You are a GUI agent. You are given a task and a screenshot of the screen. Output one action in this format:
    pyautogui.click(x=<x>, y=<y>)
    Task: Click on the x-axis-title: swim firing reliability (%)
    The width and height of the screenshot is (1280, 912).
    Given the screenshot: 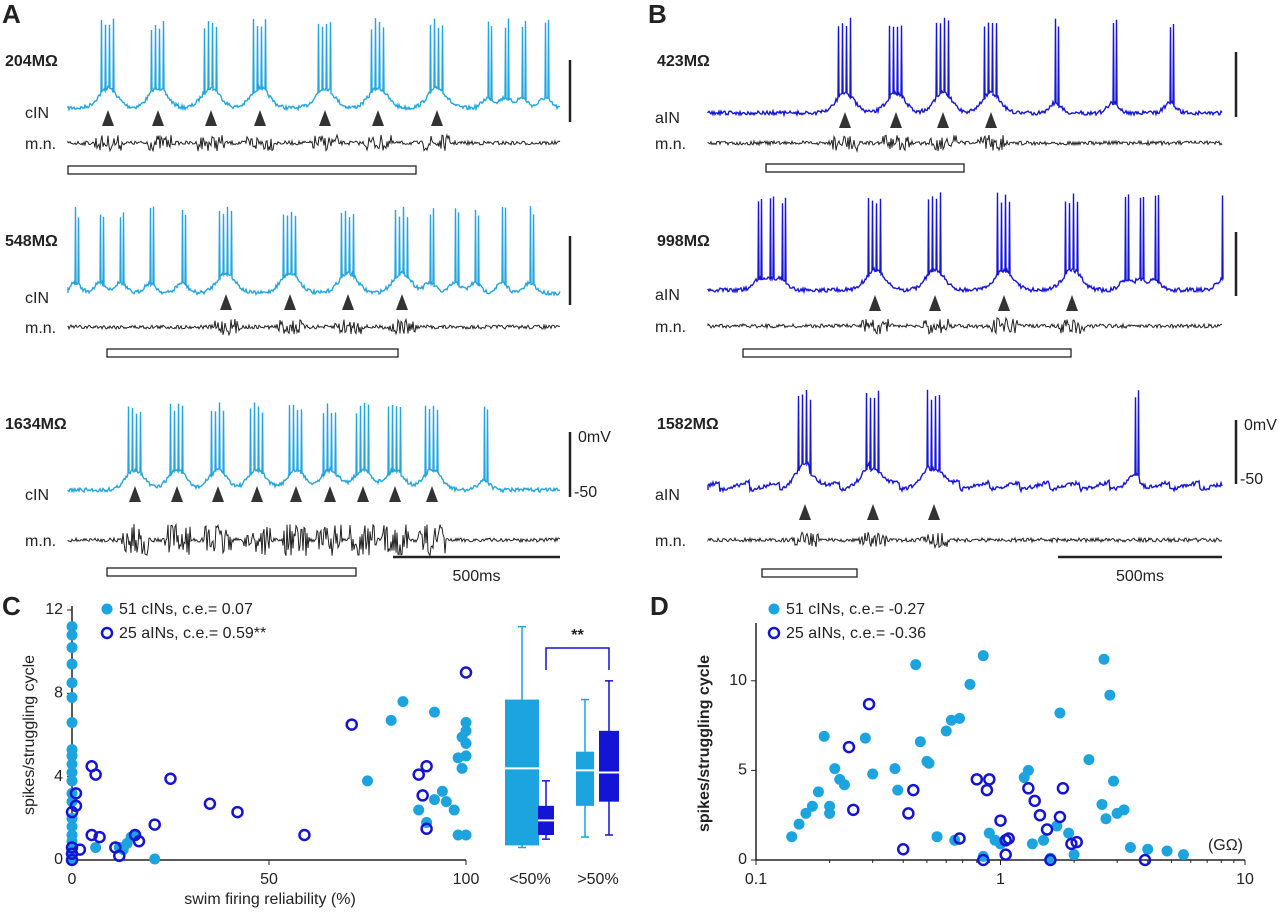 What is the action you would take?
    pyautogui.click(x=270, y=899)
    